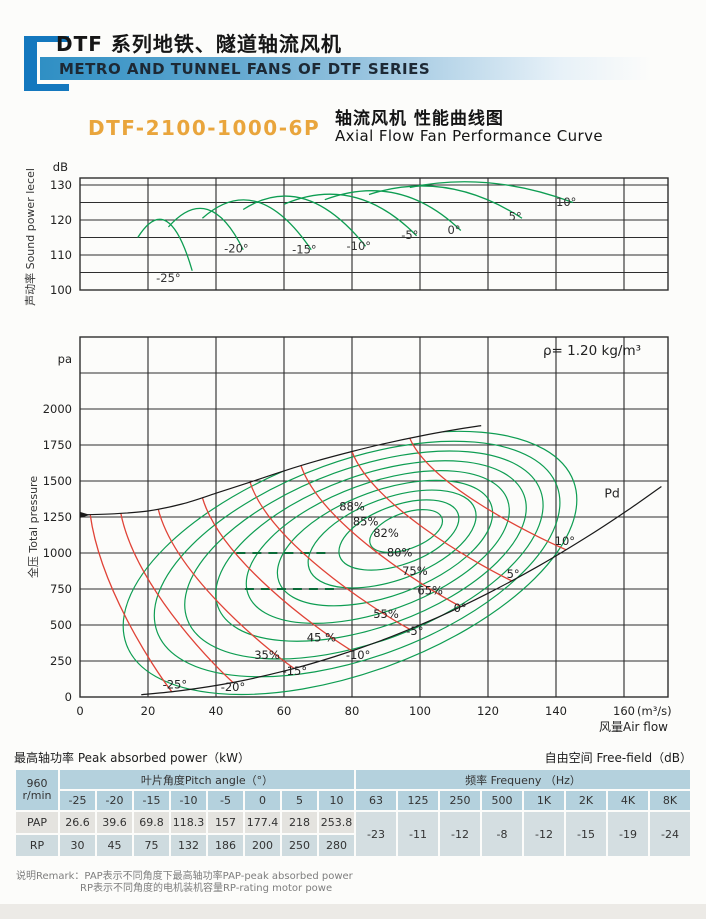  I want to click on free-field-db-value: -19, so click(628, 834).